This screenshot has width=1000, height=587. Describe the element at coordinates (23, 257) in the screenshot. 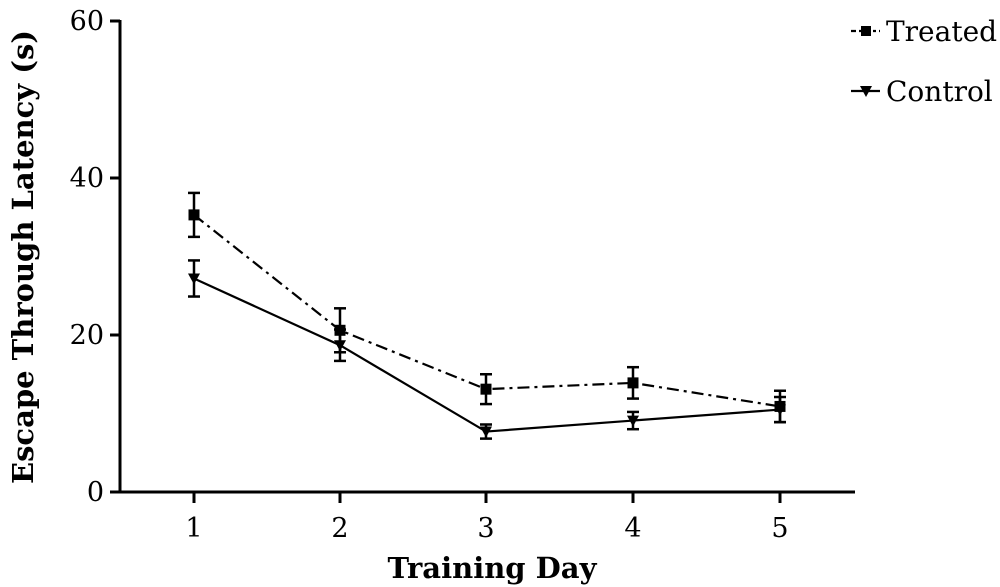

I see `y-axis-title: Escape Through Latency (s)` at that location.